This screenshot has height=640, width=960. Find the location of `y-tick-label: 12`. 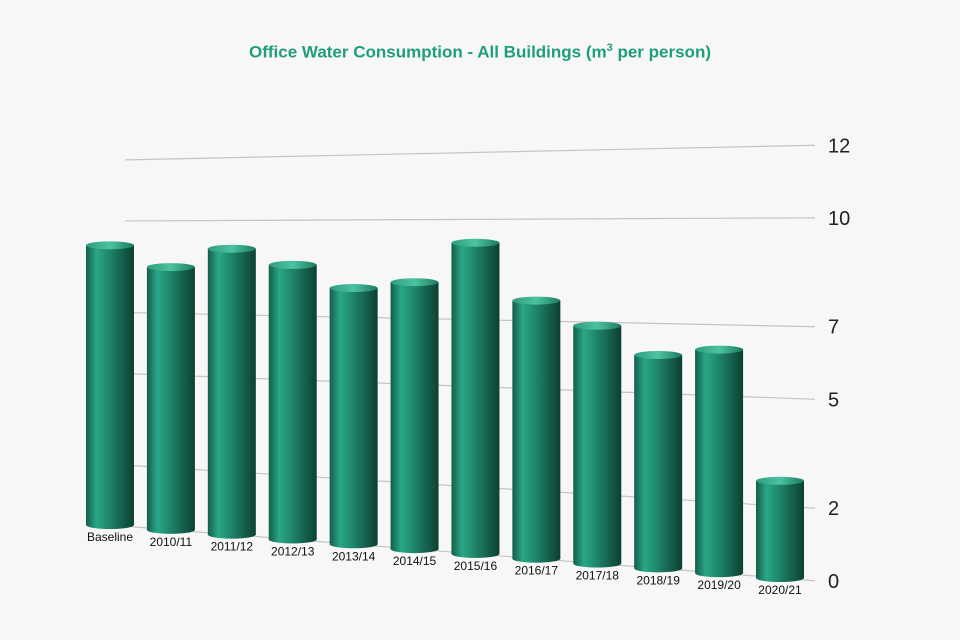

y-tick-label: 12 is located at coordinates (839, 146).